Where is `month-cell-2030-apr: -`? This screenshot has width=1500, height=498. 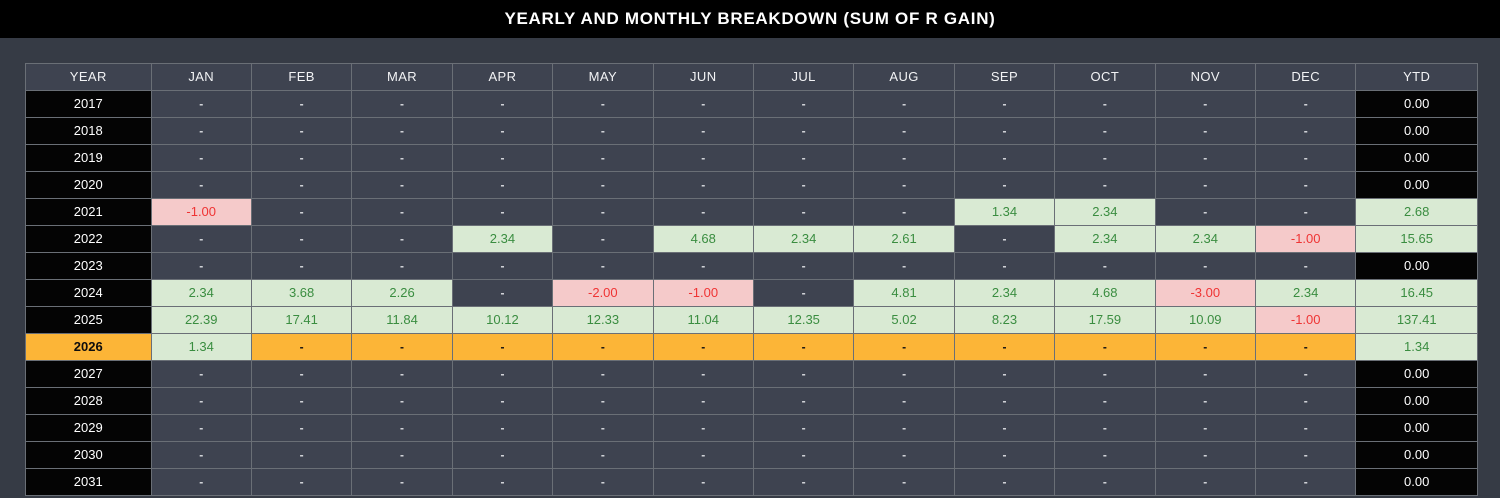 month-cell-2030-apr: - is located at coordinates (502, 455).